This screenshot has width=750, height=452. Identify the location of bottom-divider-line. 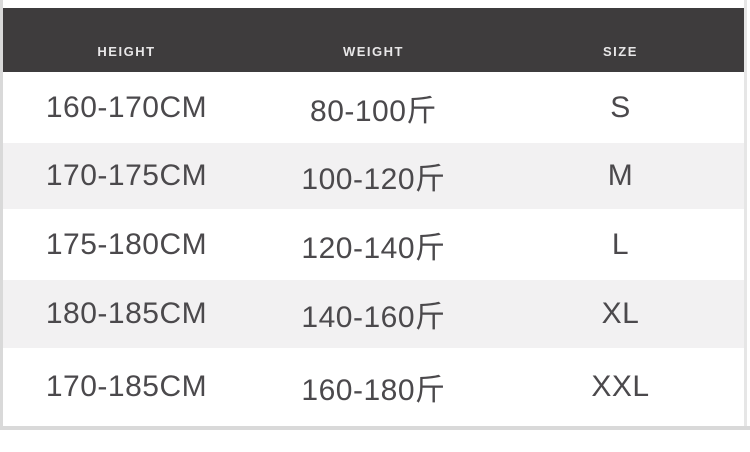
(375, 428).